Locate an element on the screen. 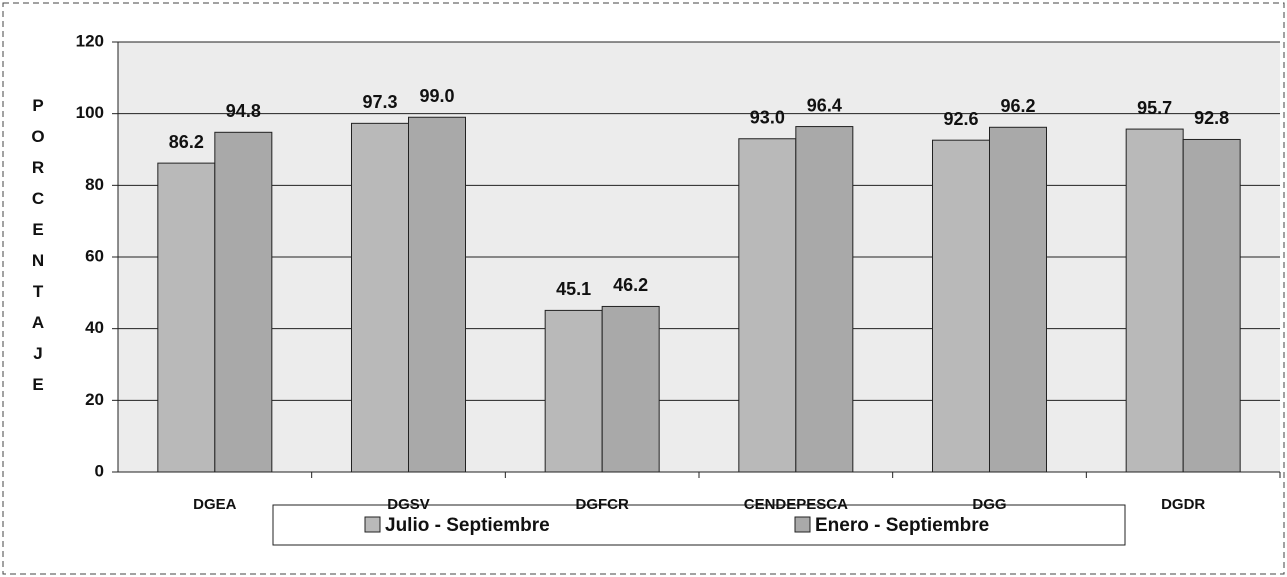 This screenshot has width=1287, height=577. value-label: 95.7 is located at coordinates (1154, 108).